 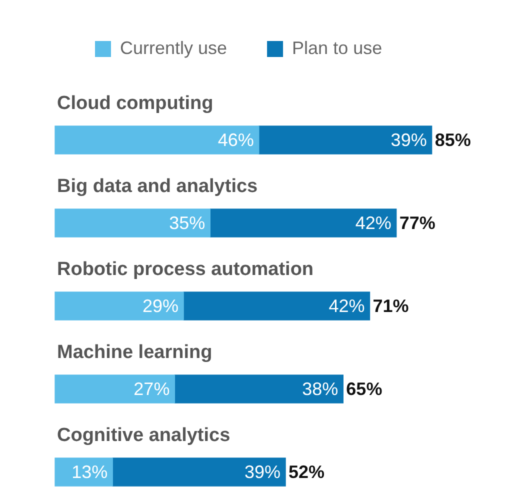 I want to click on y-tick-label: Big data and analytics, so click(x=157, y=187).